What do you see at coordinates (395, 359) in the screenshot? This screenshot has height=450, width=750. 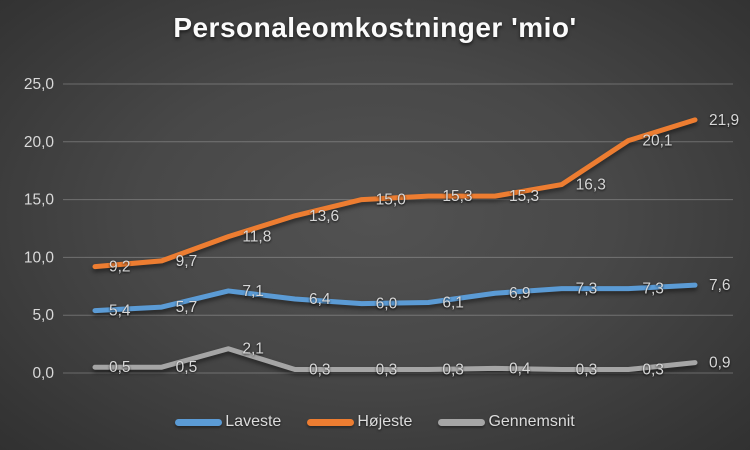 I see `series-line-gennemsnit` at bounding box center [395, 359].